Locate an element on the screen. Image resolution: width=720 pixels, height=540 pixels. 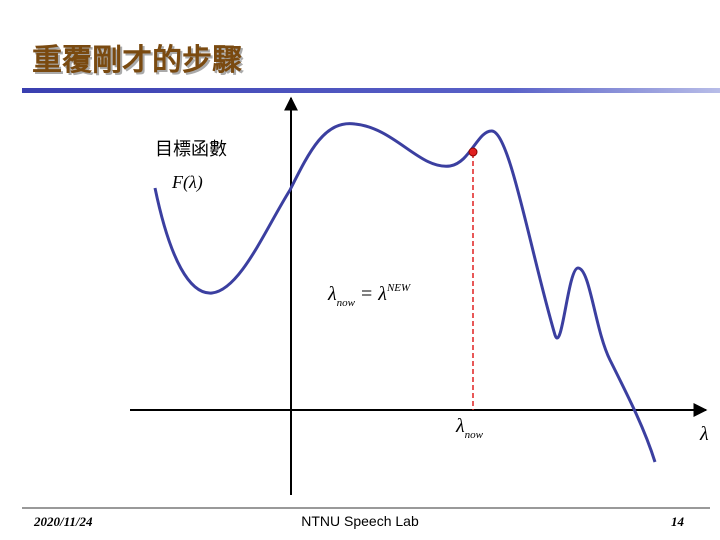
eq-lhs-sub: now is located at coordinates (346, 303).